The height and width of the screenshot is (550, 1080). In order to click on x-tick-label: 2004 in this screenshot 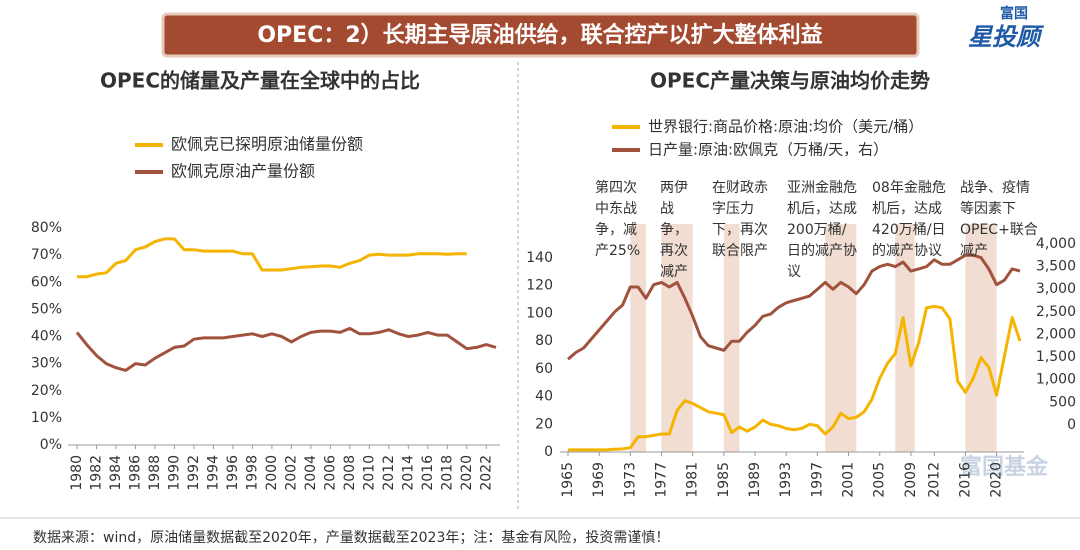, I will do `click(311, 473)`.